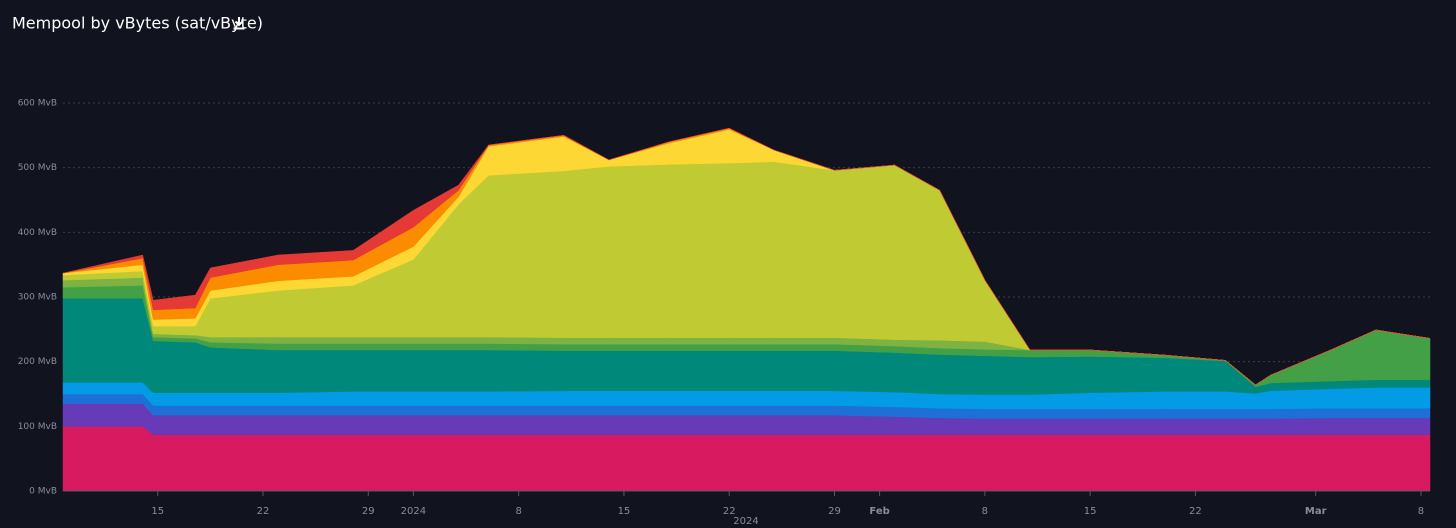 The image size is (1456, 528). I want to click on chart-title: Mempool by vBytes (sat/vByte), so click(137, 23).